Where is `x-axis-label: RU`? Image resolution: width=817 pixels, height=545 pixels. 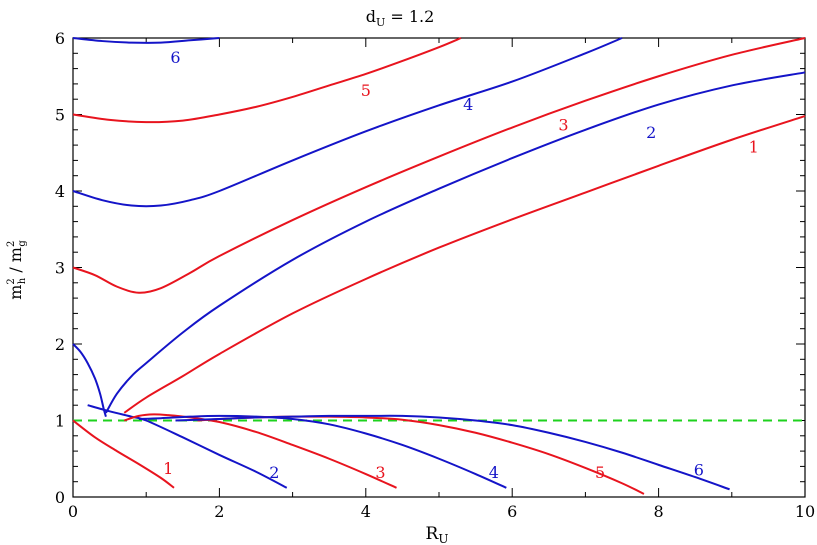
x-axis-label: RU is located at coordinates (437, 534).